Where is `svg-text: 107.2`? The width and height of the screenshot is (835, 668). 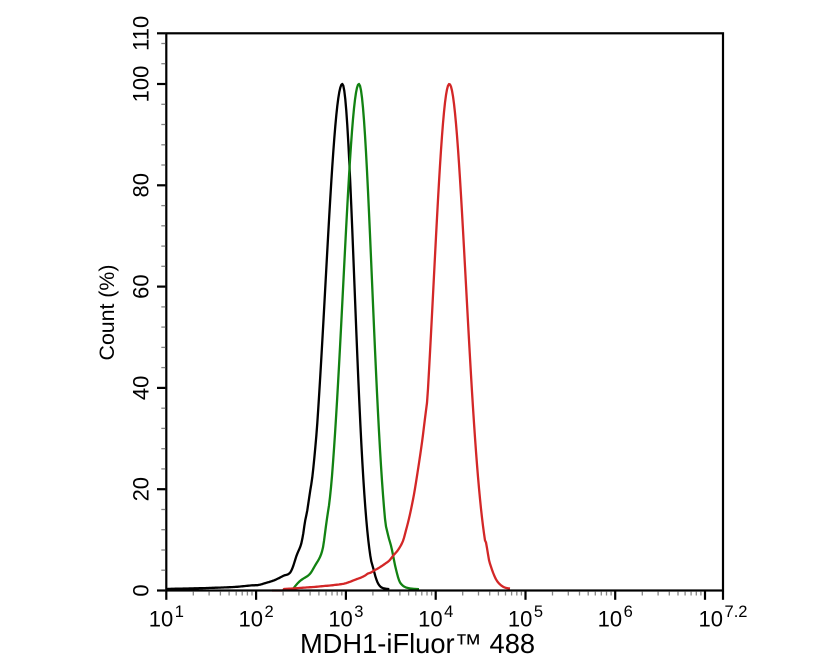 svg-text: 107.2 is located at coordinates (723, 617).